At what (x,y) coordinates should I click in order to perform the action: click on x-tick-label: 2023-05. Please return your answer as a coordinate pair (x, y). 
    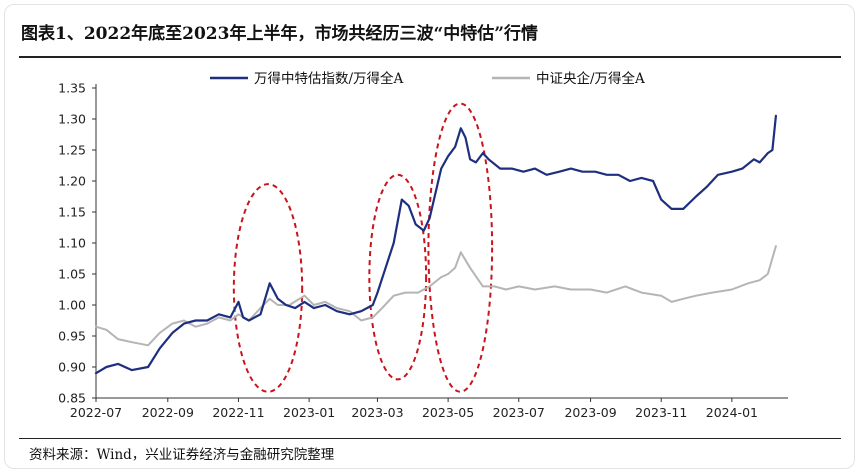
    Looking at the image, I should click on (448, 412).